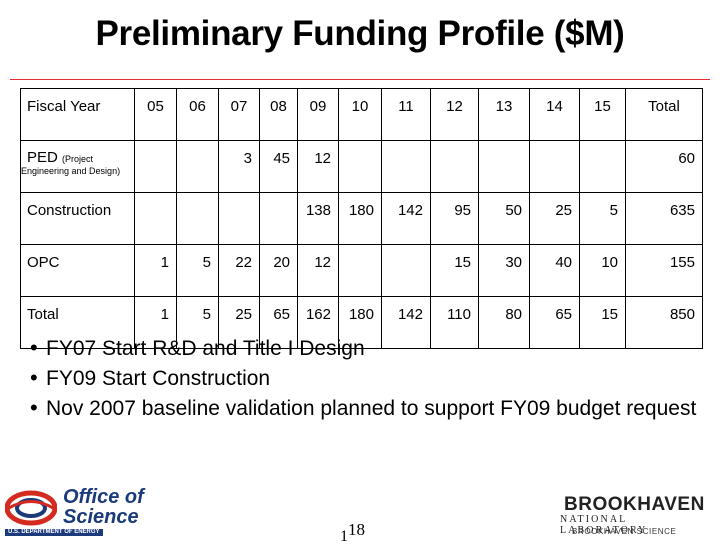 The width and height of the screenshot is (720, 545). What do you see at coordinates (239, 270) in the screenshot?
I see `table-cell: 22` at bounding box center [239, 270].